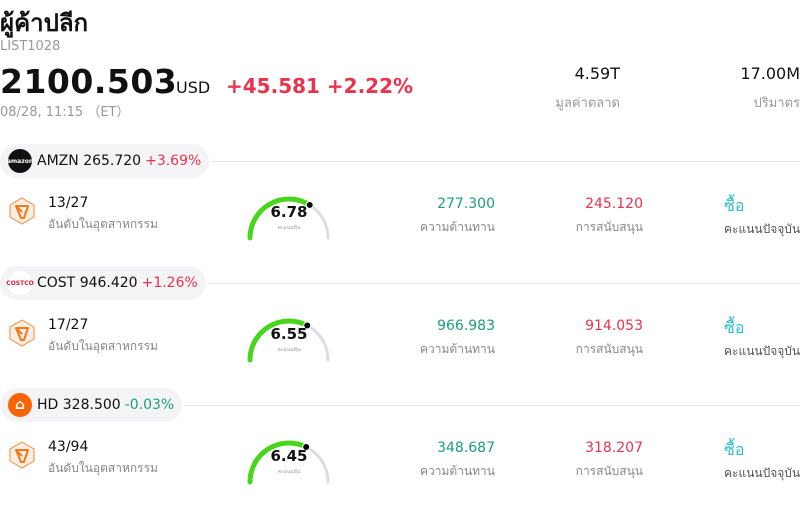 The width and height of the screenshot is (800, 510). I want to click on industry-rank-value: 43/94, so click(68, 447).